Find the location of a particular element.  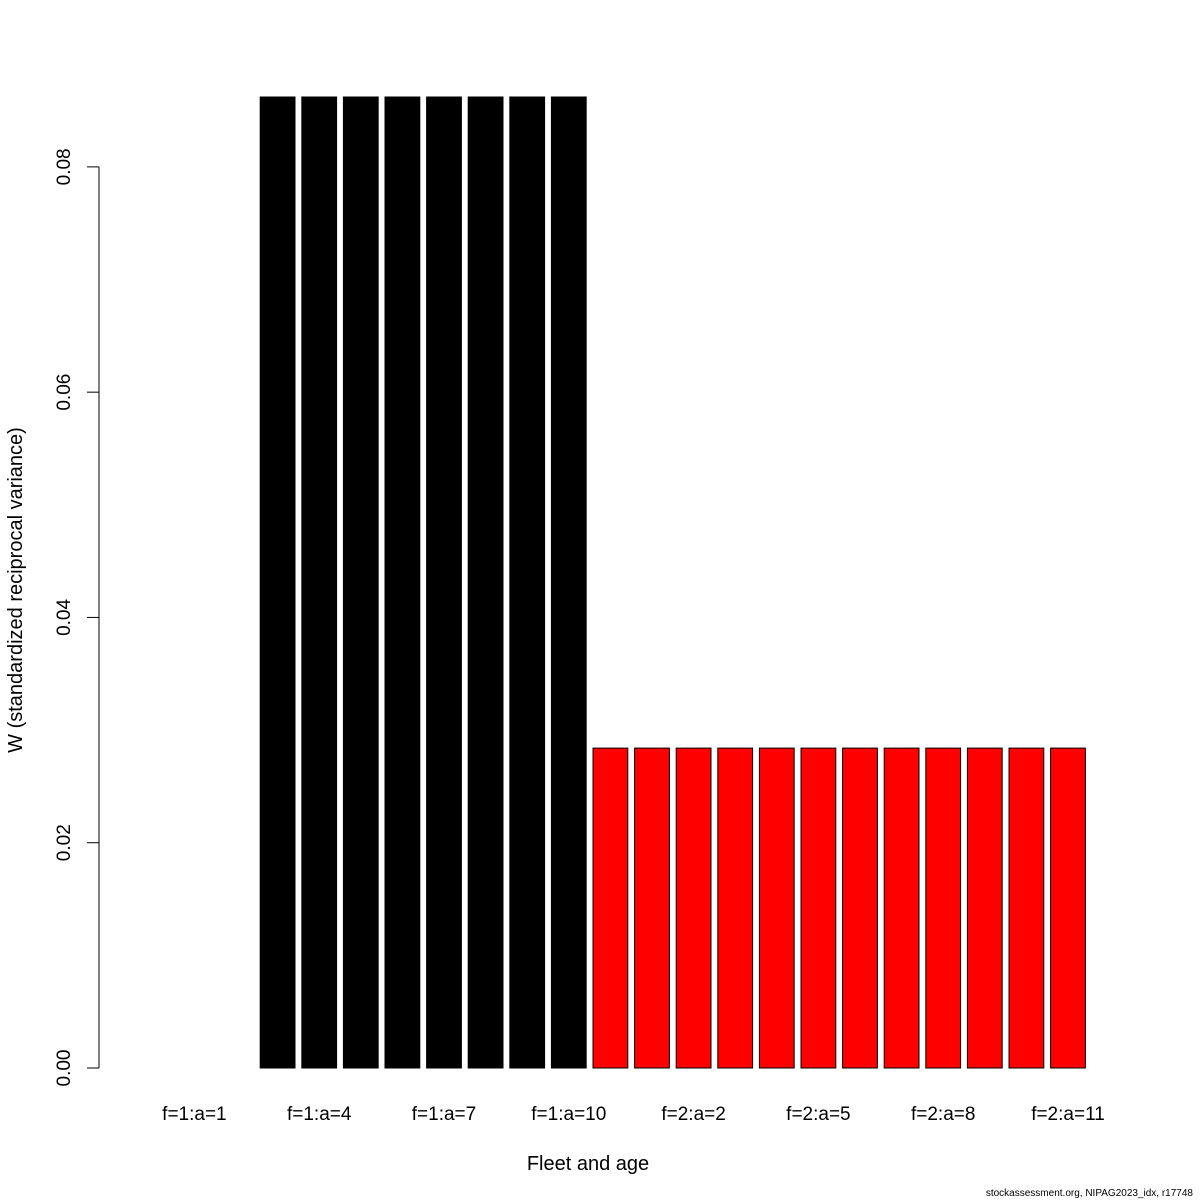

y-tick-label: 0.06 is located at coordinates (64, 392).